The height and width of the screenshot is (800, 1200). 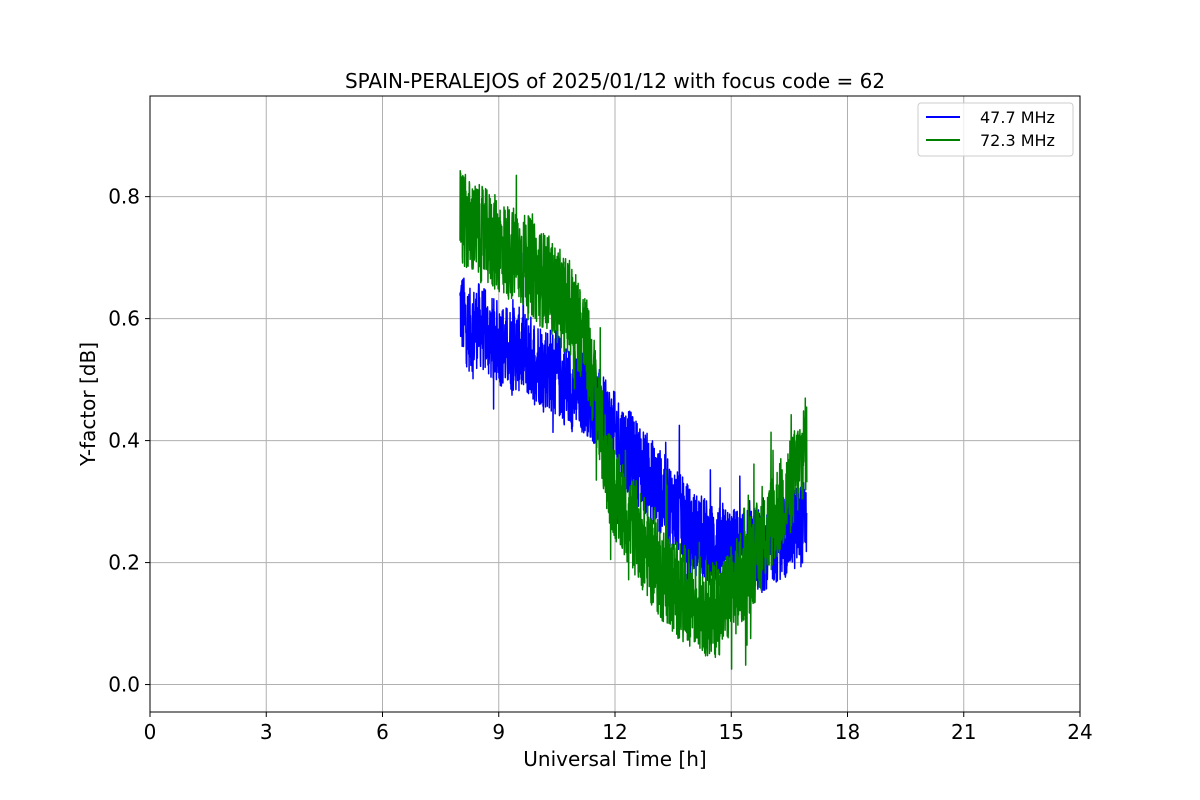 I want to click on y-tick-label: 0.6, so click(x=124, y=319).